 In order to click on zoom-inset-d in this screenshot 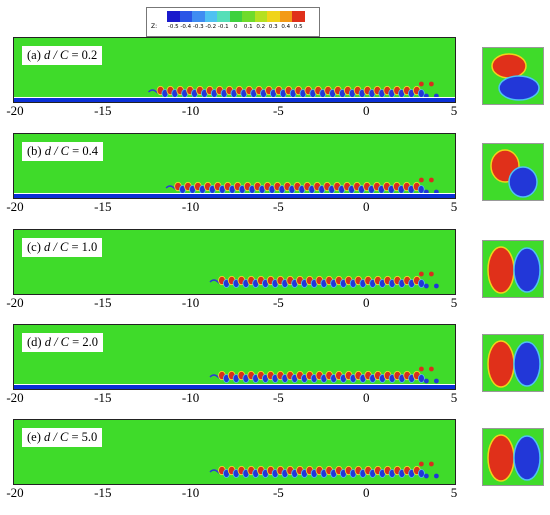, I will do `click(513, 363)`.